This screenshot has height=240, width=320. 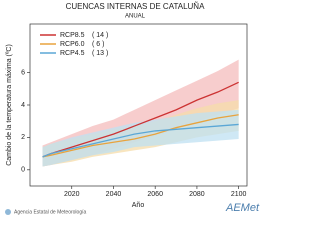 What do you see at coordinates (23, 72) in the screenshot?
I see `y-tick-label: 6` at bounding box center [23, 72].